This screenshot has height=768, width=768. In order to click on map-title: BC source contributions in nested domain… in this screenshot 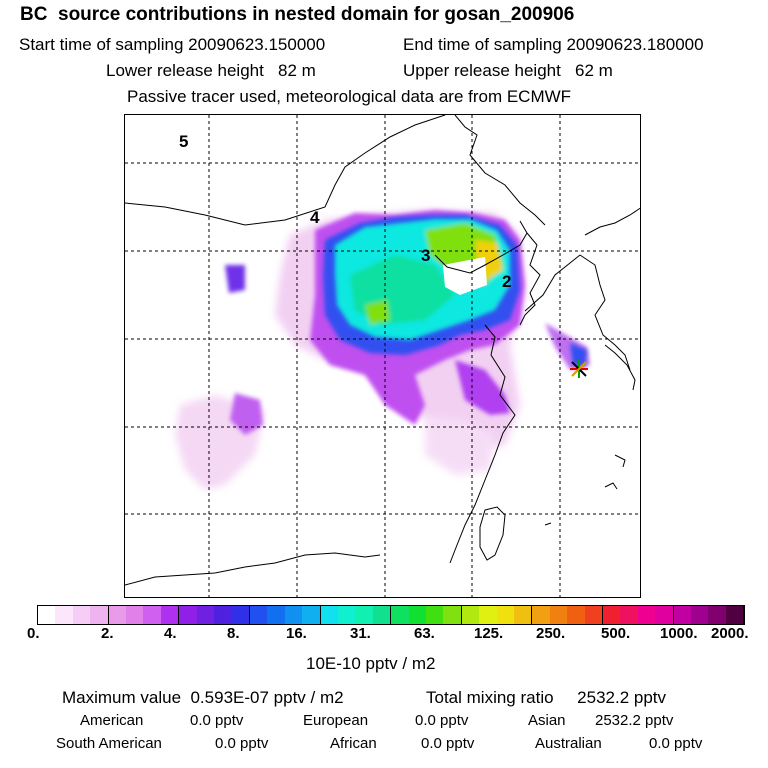, I will do `click(297, 14)`.